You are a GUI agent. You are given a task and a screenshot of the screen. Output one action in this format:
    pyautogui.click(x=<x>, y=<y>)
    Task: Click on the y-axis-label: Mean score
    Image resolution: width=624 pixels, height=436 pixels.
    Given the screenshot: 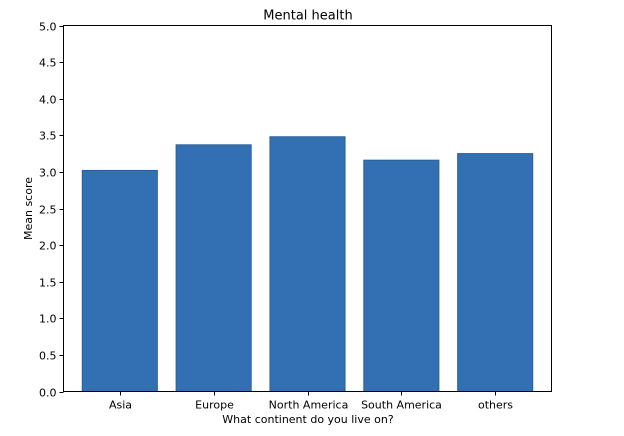 What is the action you would take?
    pyautogui.click(x=28, y=208)
    